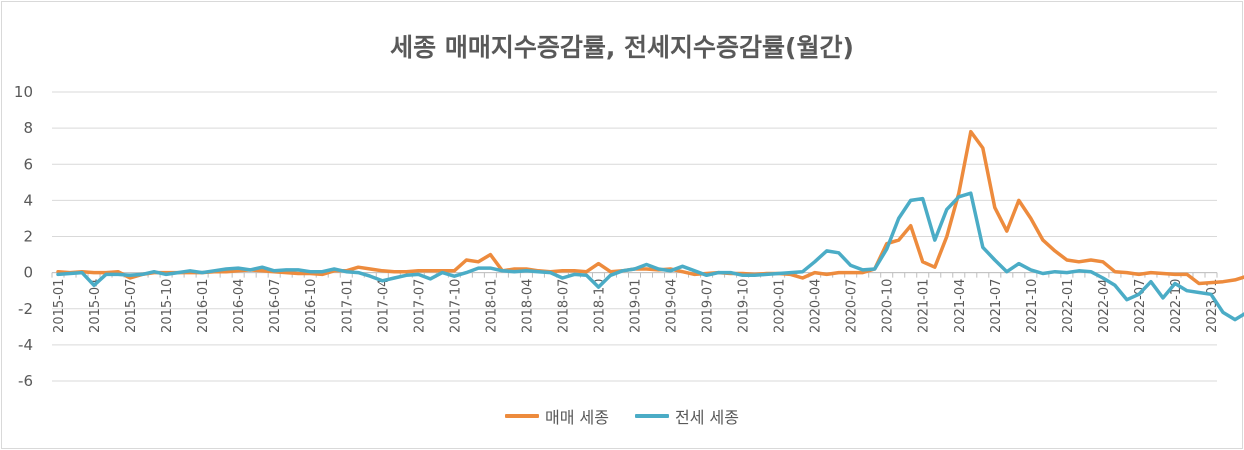 Image resolution: width=1244 pixels, height=450 pixels. What do you see at coordinates (28, 200) in the screenshot?
I see `y-tick-label: 4` at bounding box center [28, 200].